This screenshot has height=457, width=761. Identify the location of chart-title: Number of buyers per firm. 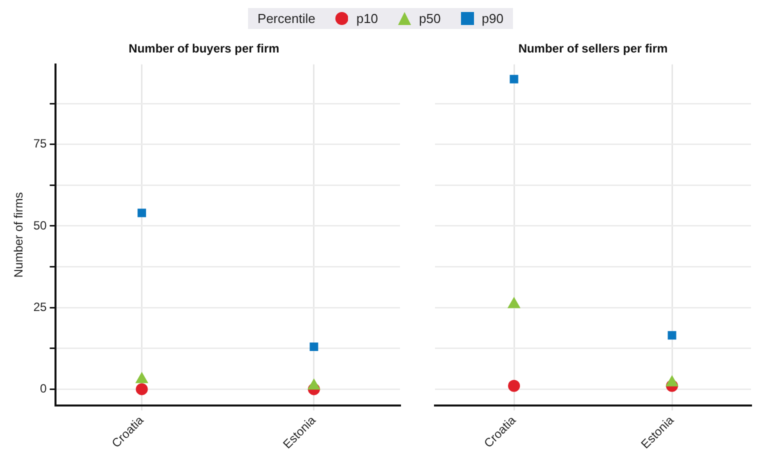
(204, 49).